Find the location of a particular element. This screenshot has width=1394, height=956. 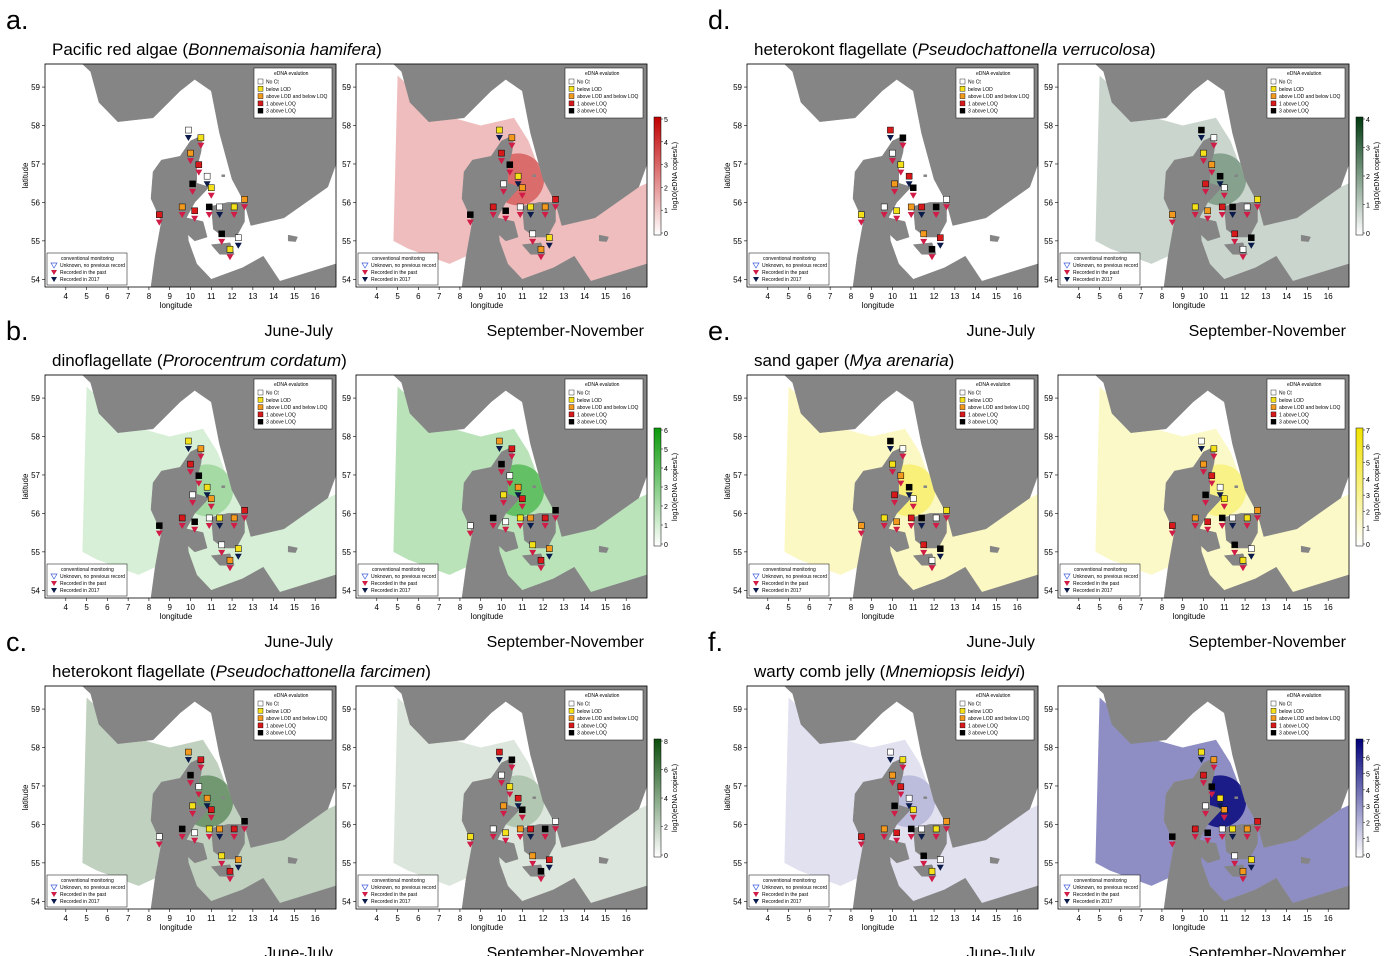

conv-legend-label: Recorded in 2017 is located at coordinates (782, 591).